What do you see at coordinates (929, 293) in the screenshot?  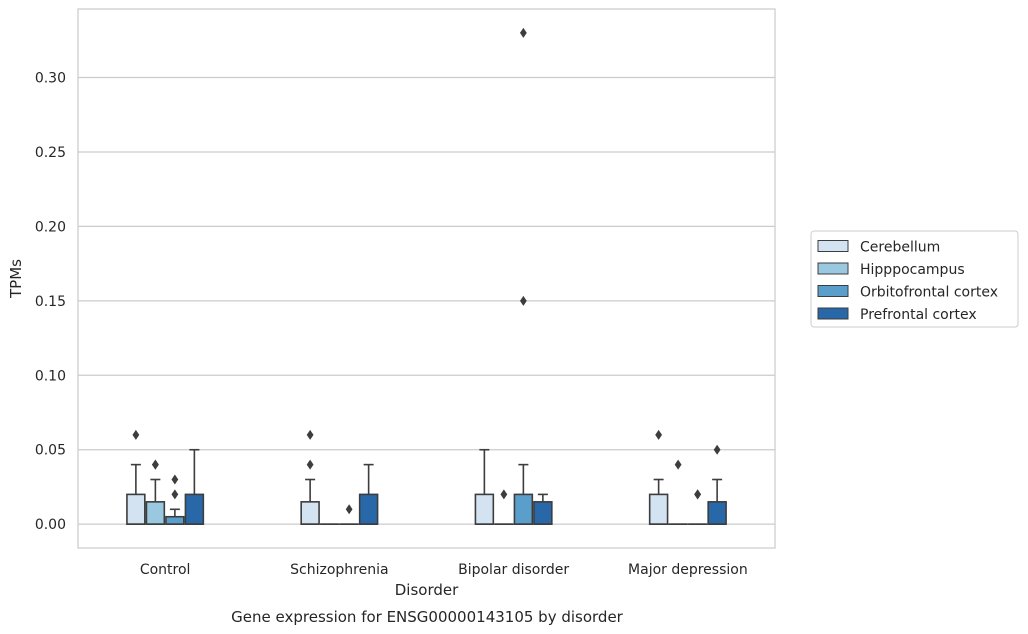 I see `legend-label: Orbitofrontal cortex` at bounding box center [929, 293].